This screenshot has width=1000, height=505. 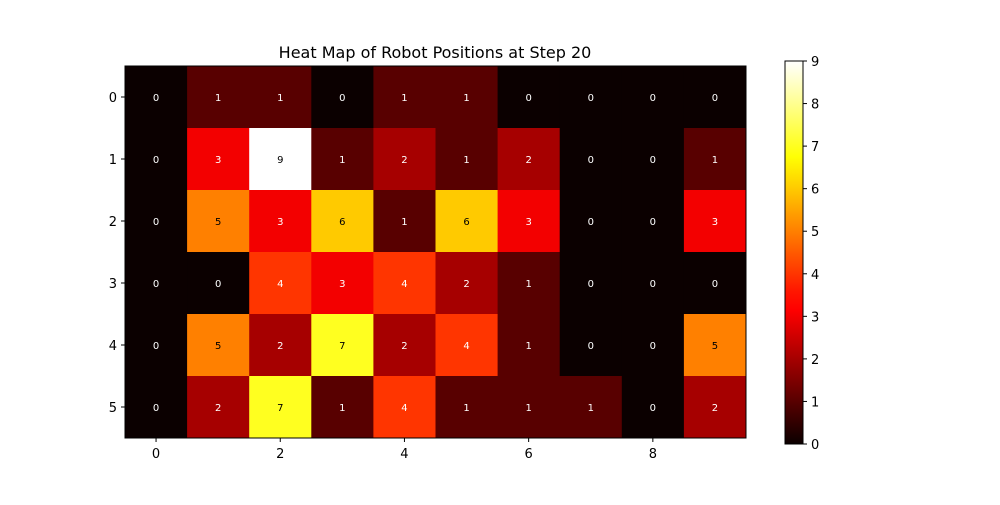 I want to click on colorbar-tick-label: 4, so click(x=815, y=275).